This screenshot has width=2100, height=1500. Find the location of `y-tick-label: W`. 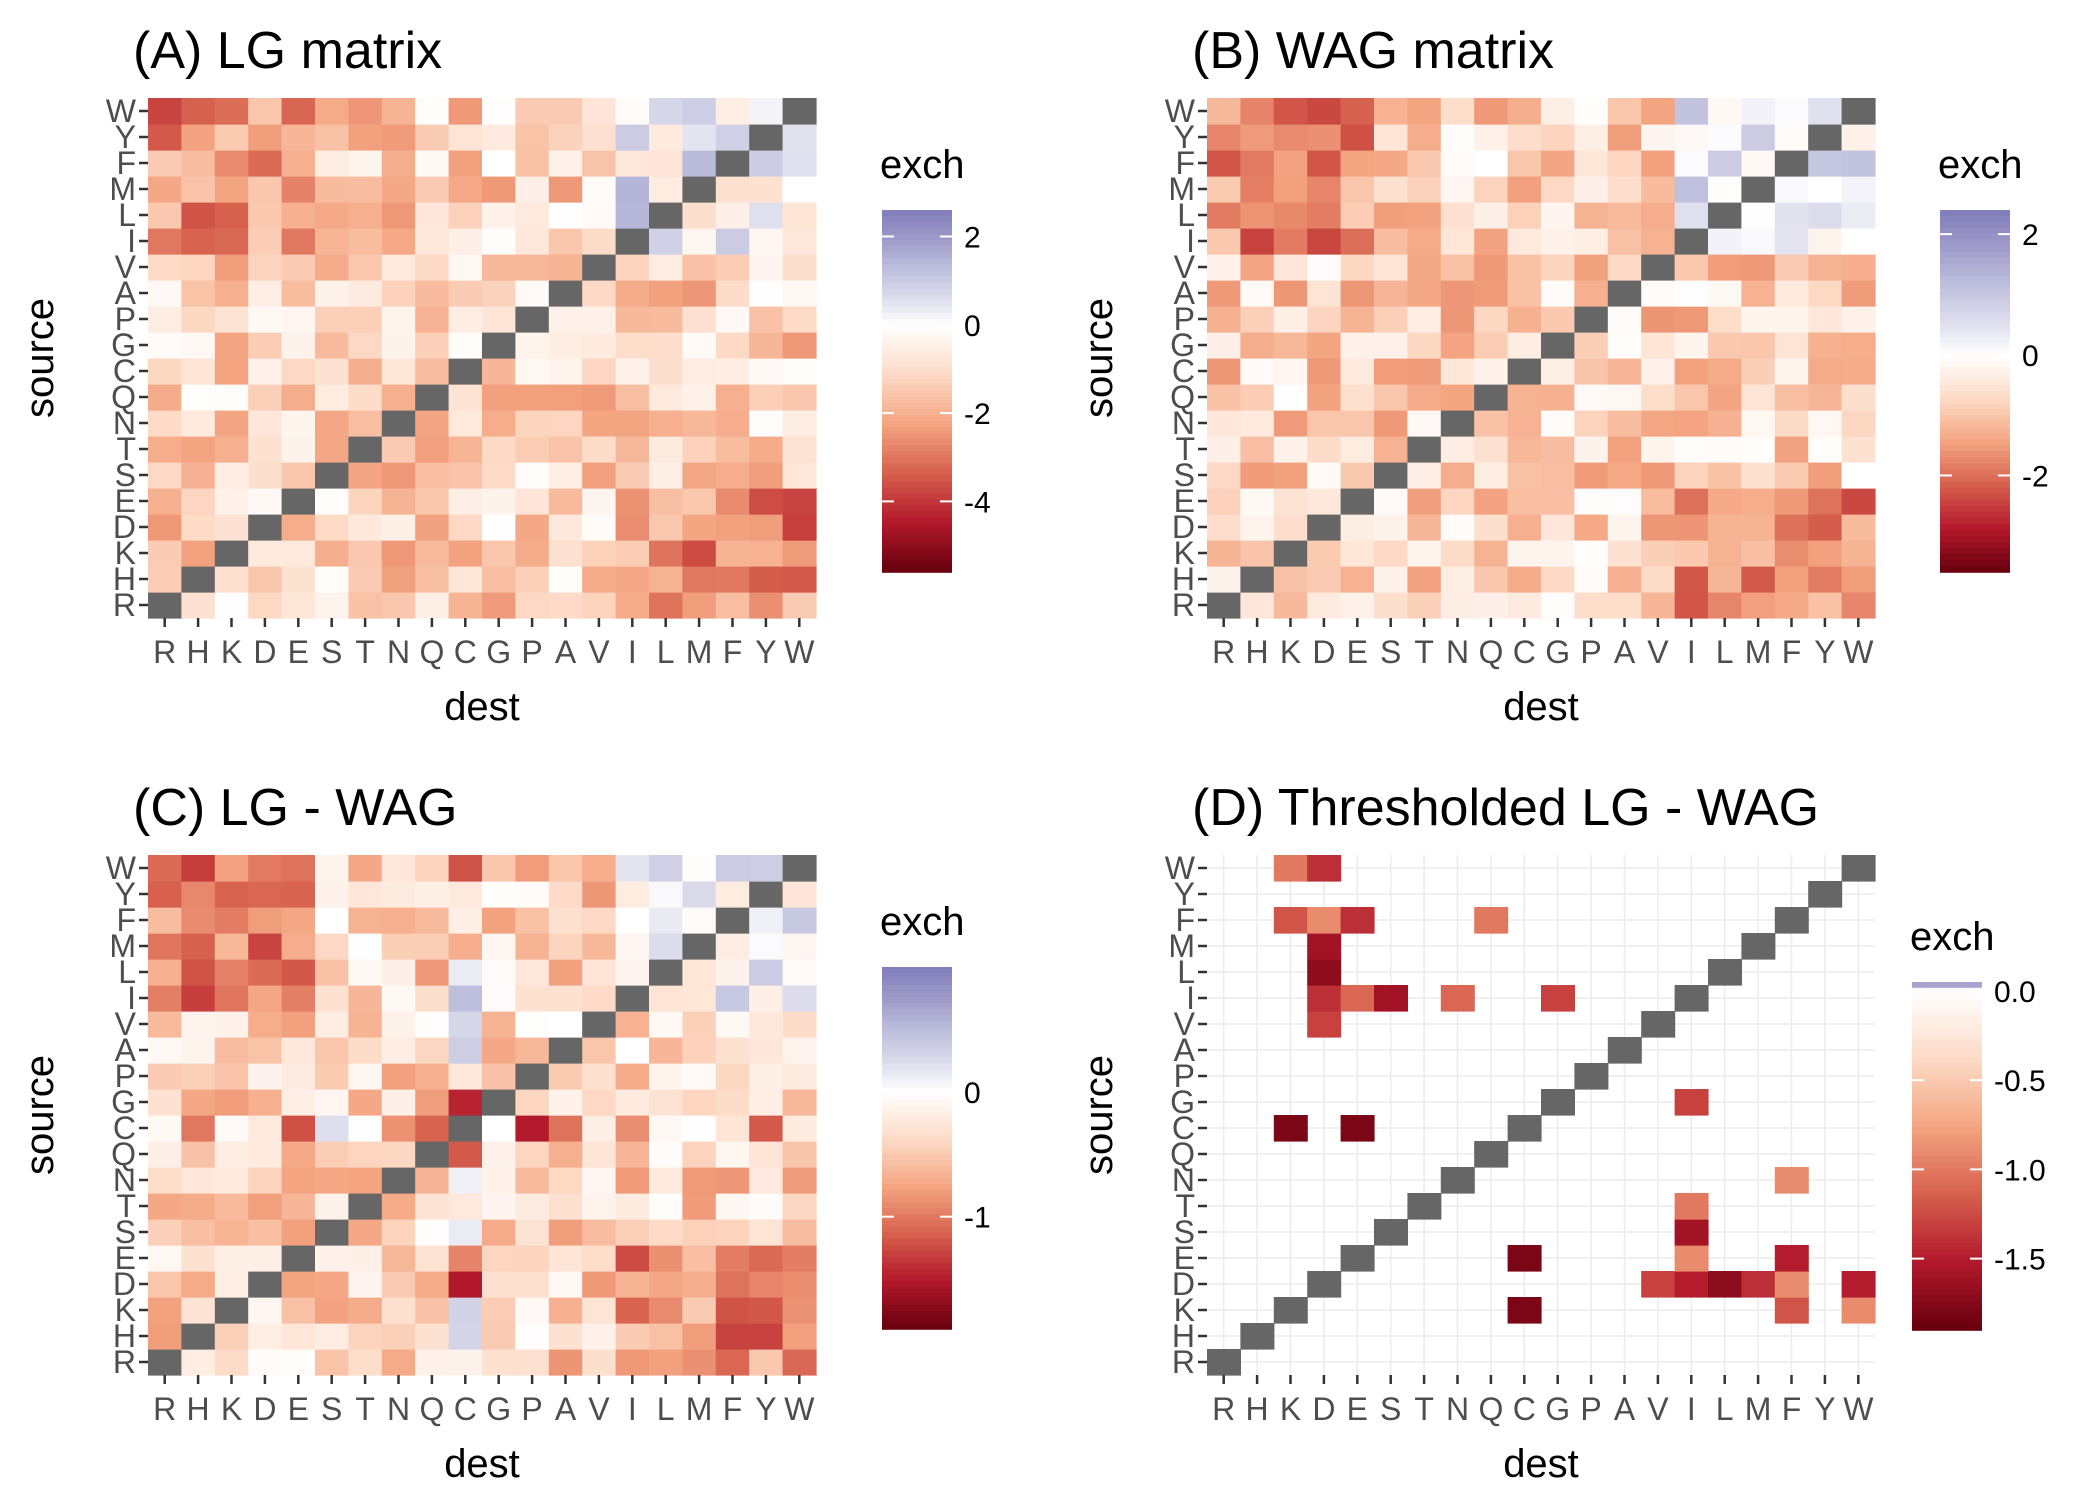

y-tick-label: W is located at coordinates (1180, 868).